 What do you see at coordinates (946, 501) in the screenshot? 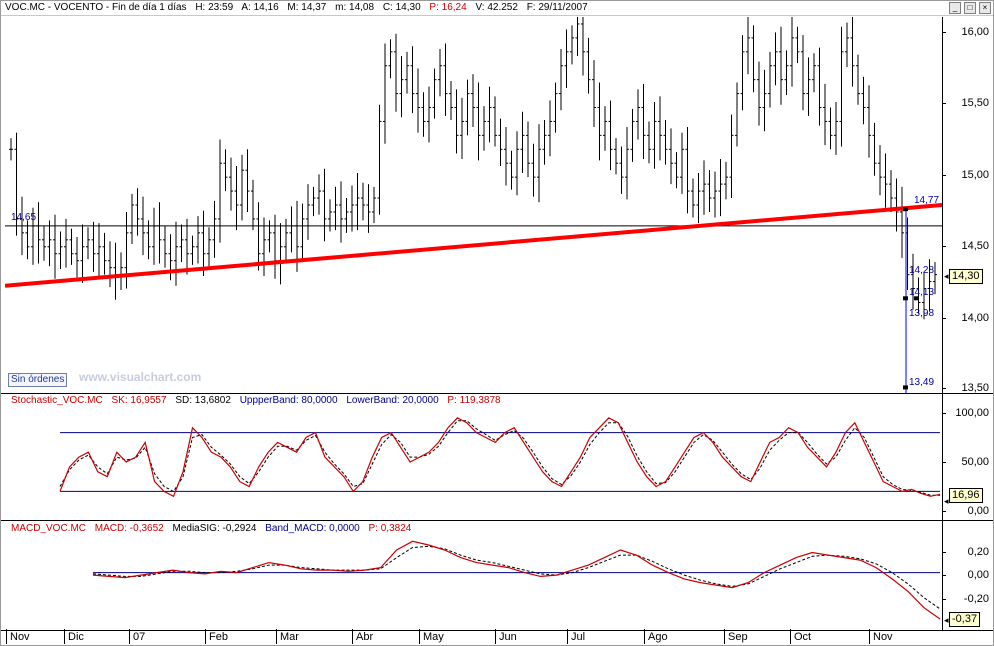
I see `stoch-last-arrow-icon: ◂` at bounding box center [946, 501].